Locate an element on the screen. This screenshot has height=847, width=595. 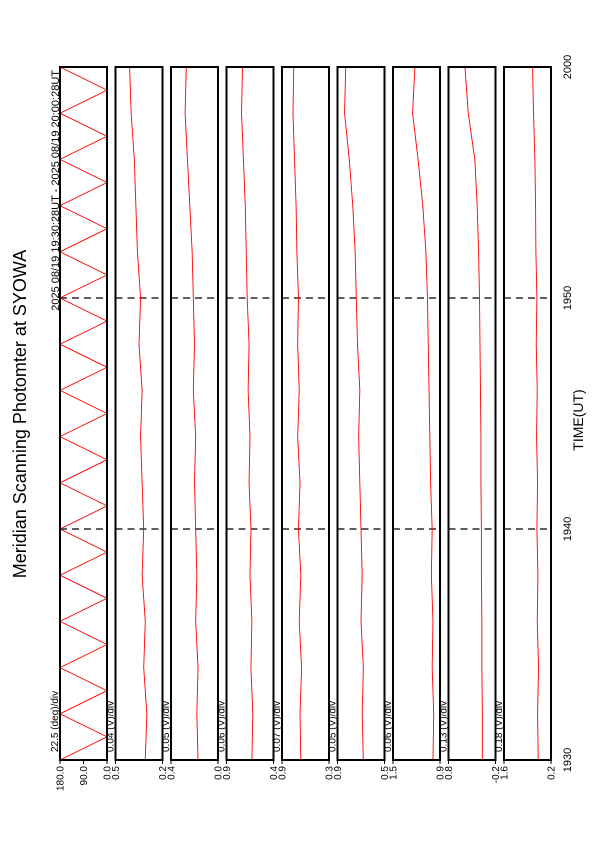
scale-label: 0.18 (V)/div is located at coordinates (499, 726).